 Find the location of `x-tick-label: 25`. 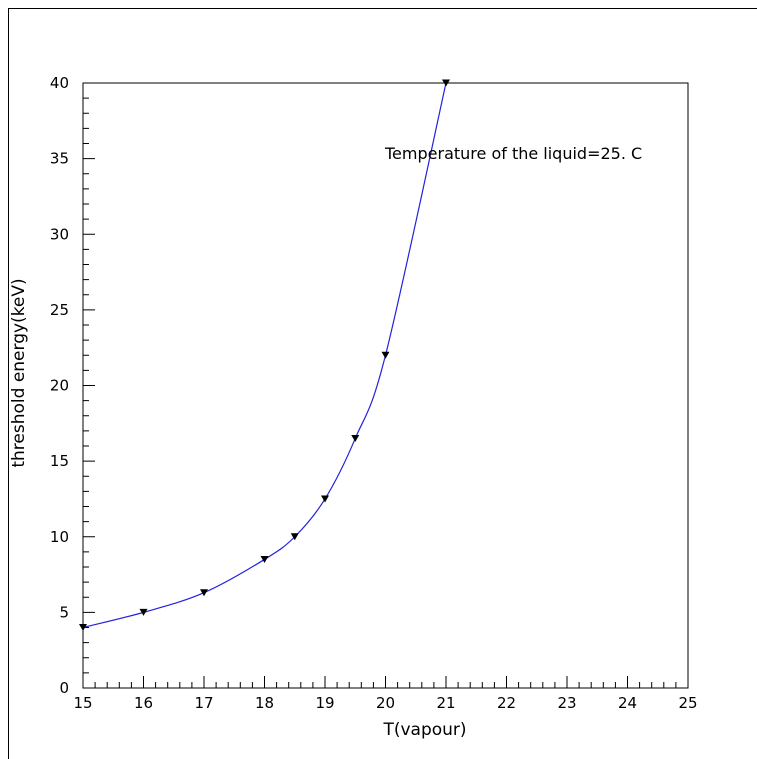

x-tick-label: 25 is located at coordinates (687, 703).